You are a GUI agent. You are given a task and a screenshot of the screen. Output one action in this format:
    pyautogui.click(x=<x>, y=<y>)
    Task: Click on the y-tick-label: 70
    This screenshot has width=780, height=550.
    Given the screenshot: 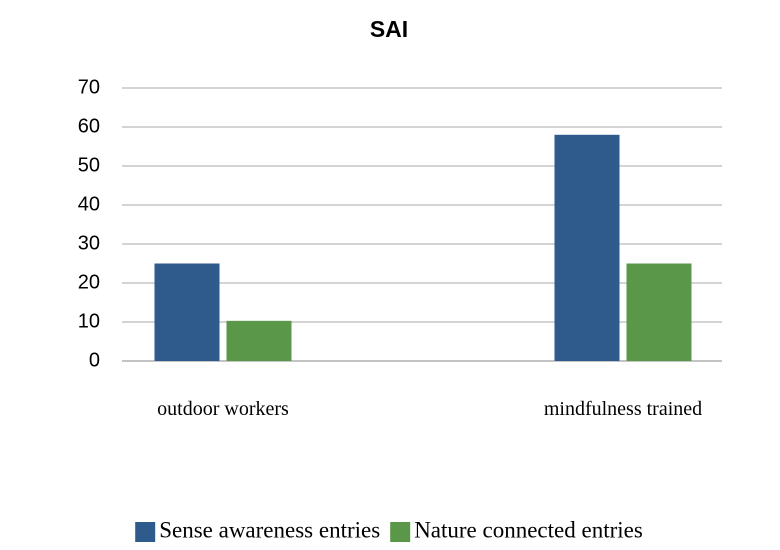 What is the action you would take?
    pyautogui.click(x=89, y=87)
    